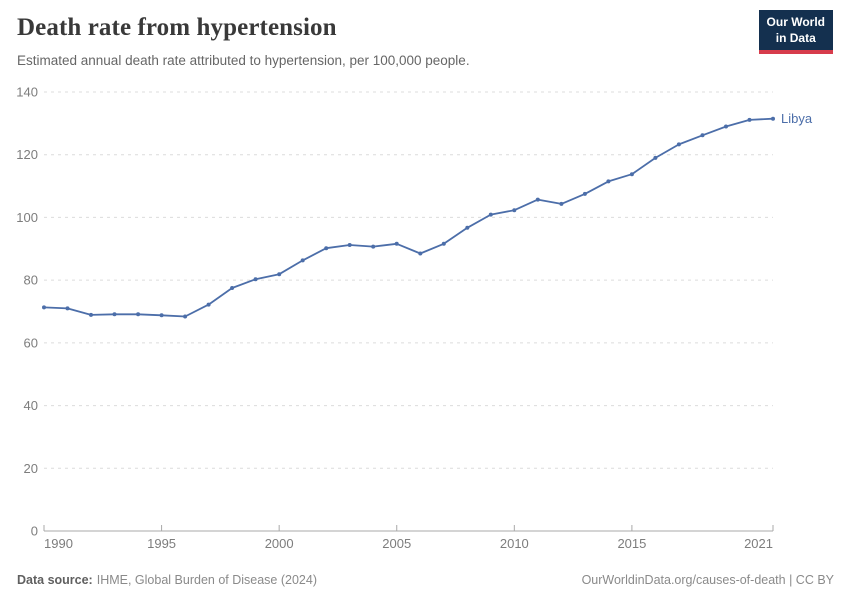 This screenshot has width=850, height=600. I want to click on owid-logo-line1: Our World, so click(795, 22).